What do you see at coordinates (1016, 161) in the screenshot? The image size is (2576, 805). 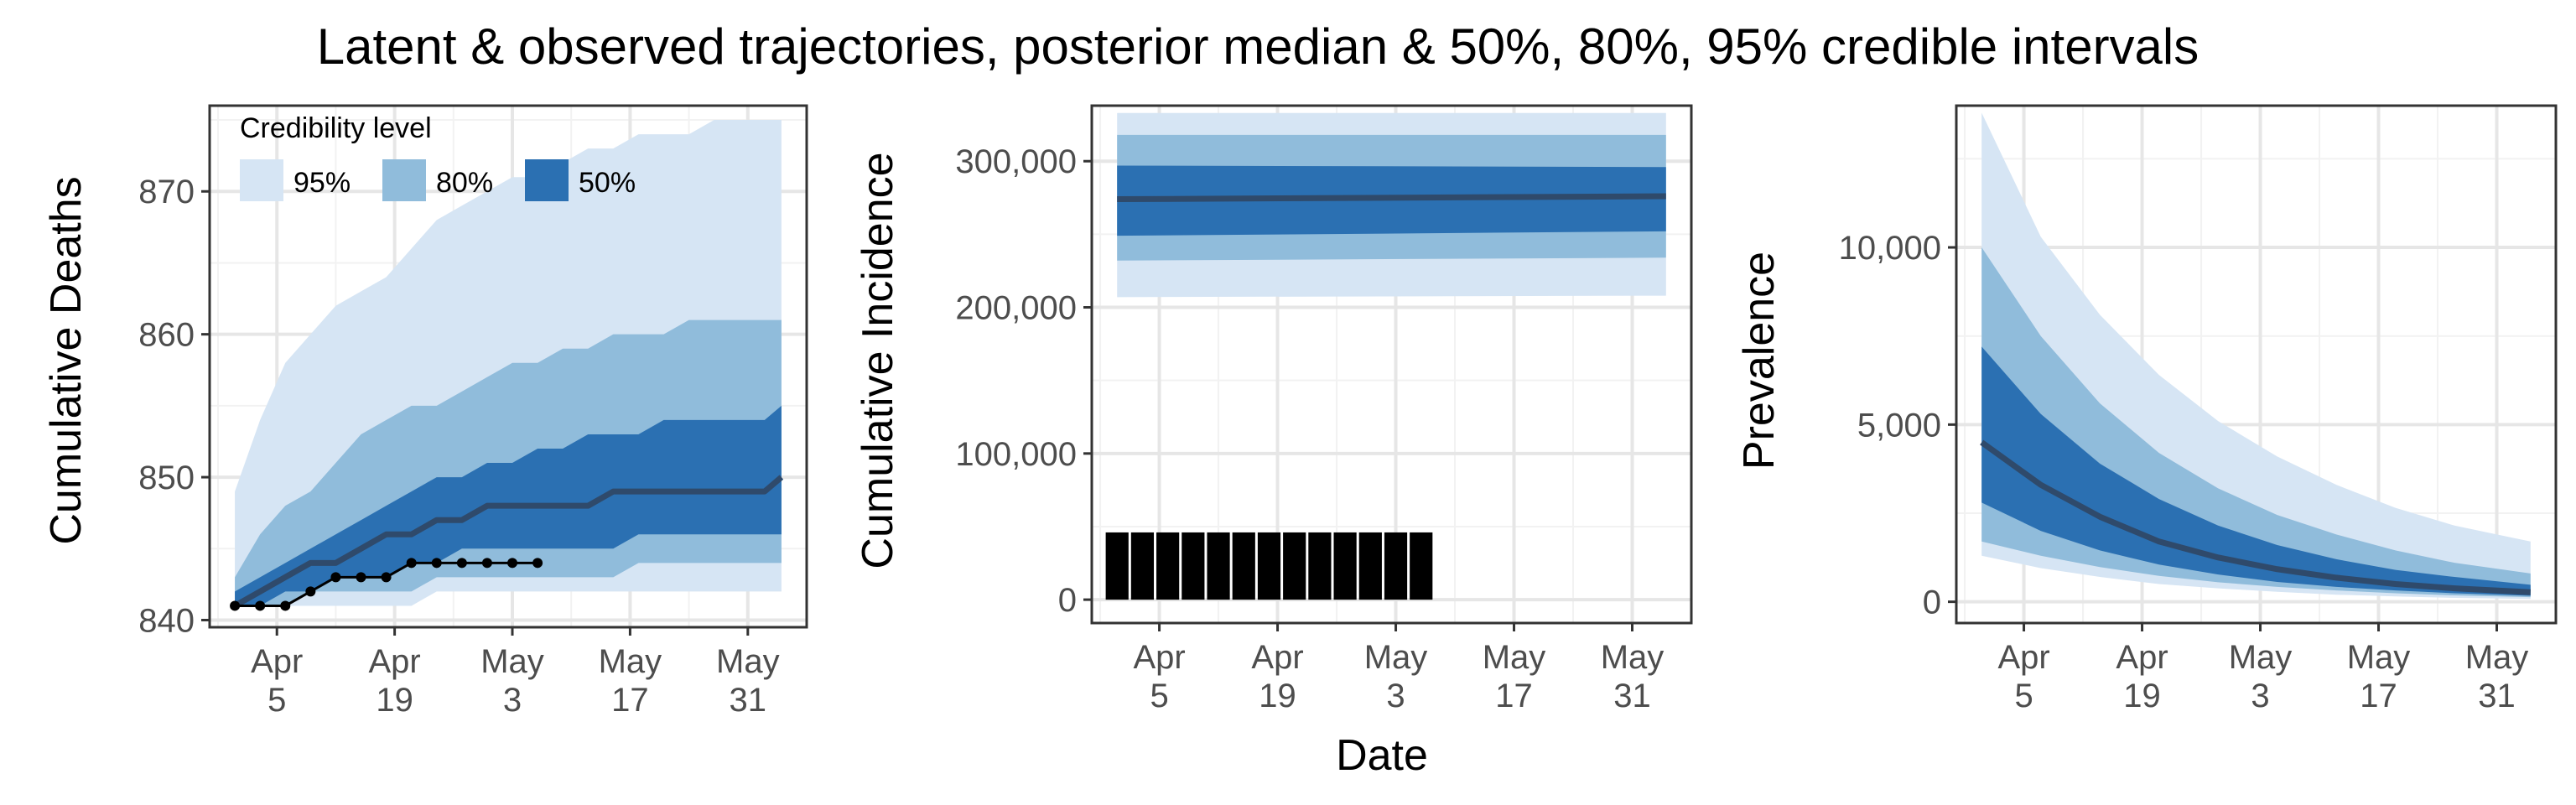 I see `y-tick-label: 300,000` at bounding box center [1016, 161].